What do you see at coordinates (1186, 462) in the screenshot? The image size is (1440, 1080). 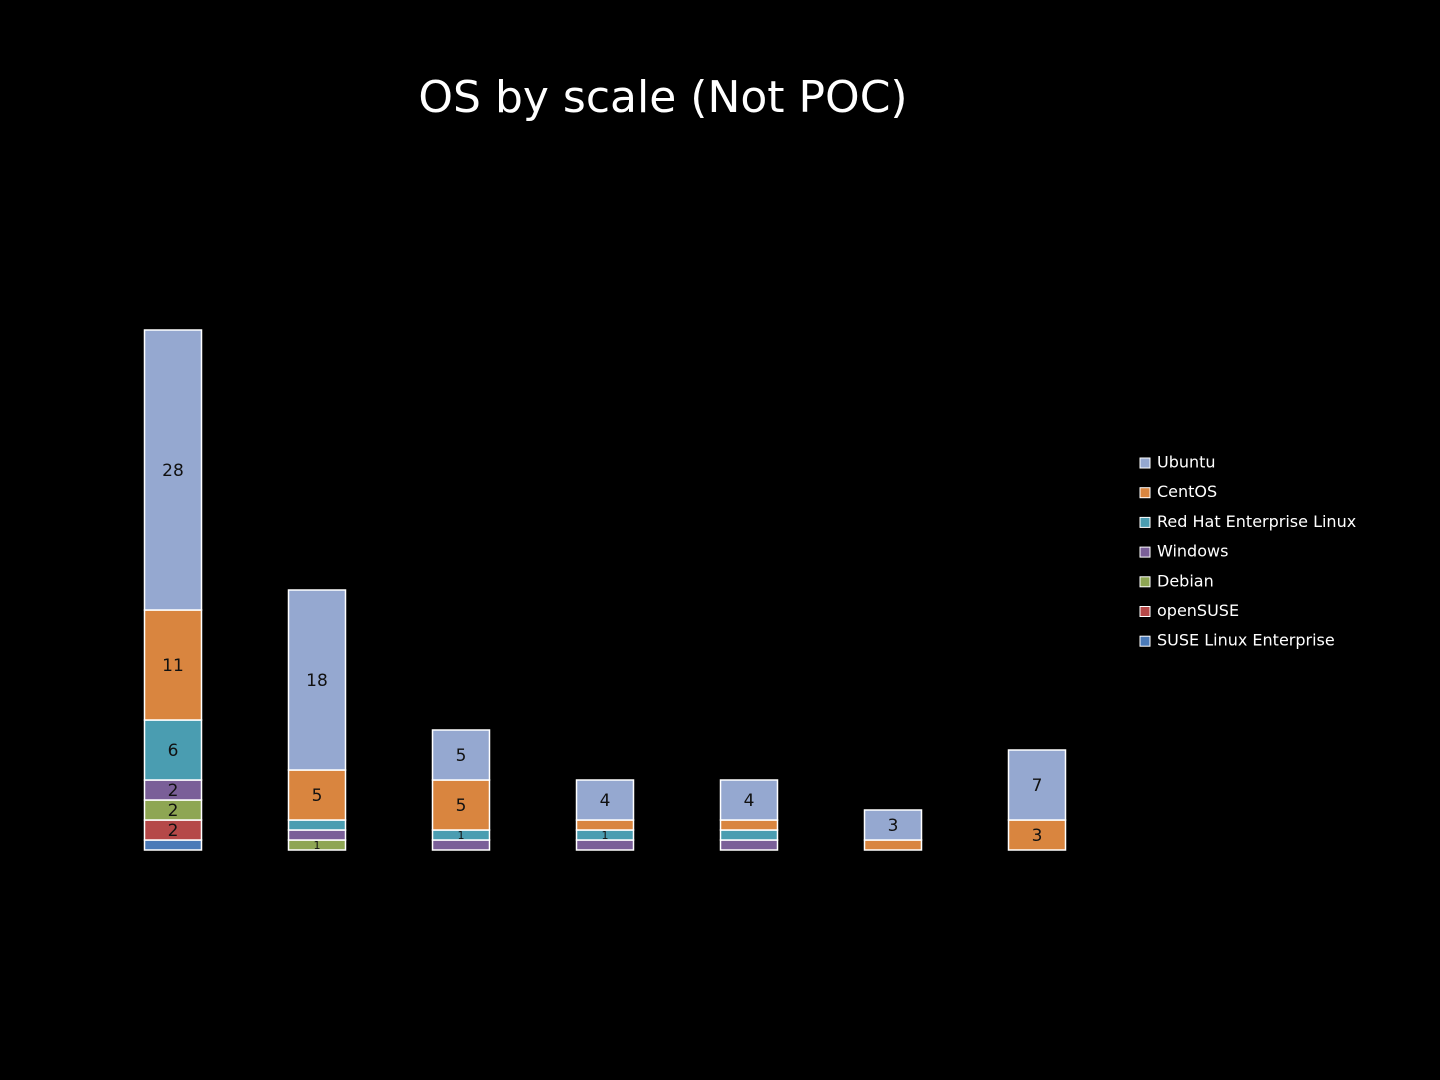 I see `legend-label: Ubuntu` at bounding box center [1186, 462].